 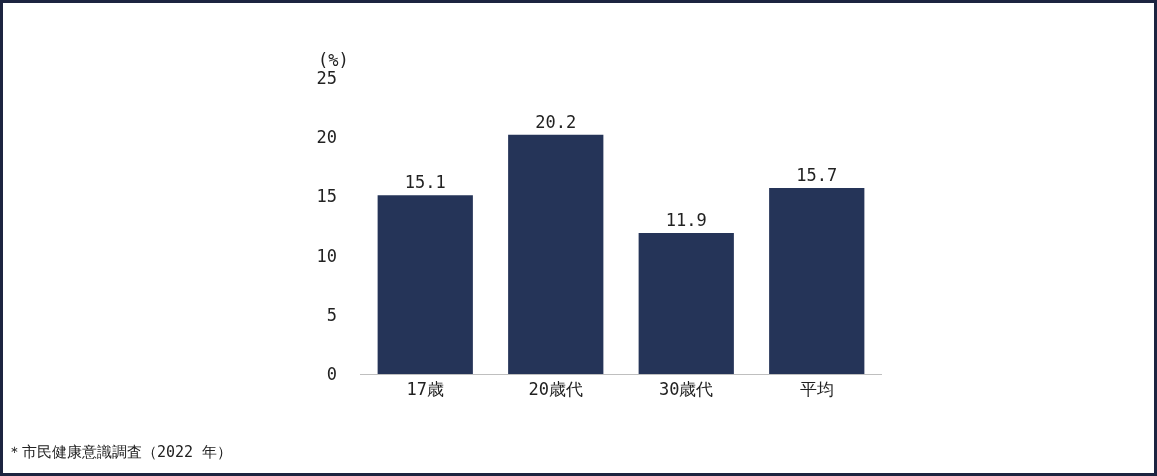 What do you see at coordinates (333, 60) in the screenshot?
I see `y-axis-title: (%)` at bounding box center [333, 60].